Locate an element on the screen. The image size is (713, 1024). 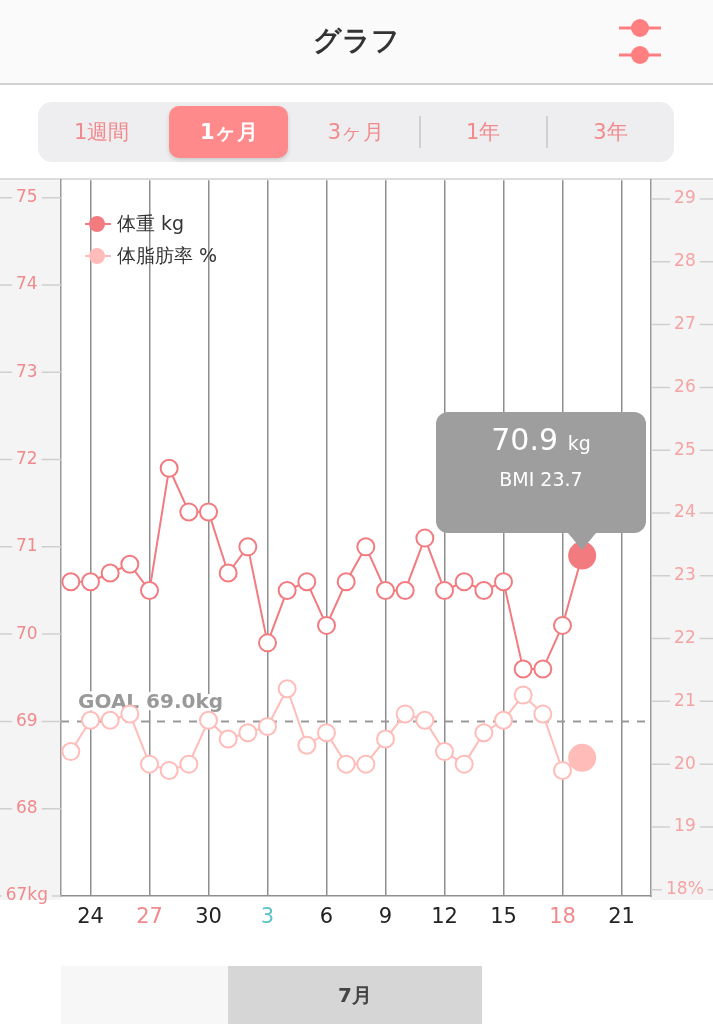
x-tick-label: 12 is located at coordinates (444, 915).